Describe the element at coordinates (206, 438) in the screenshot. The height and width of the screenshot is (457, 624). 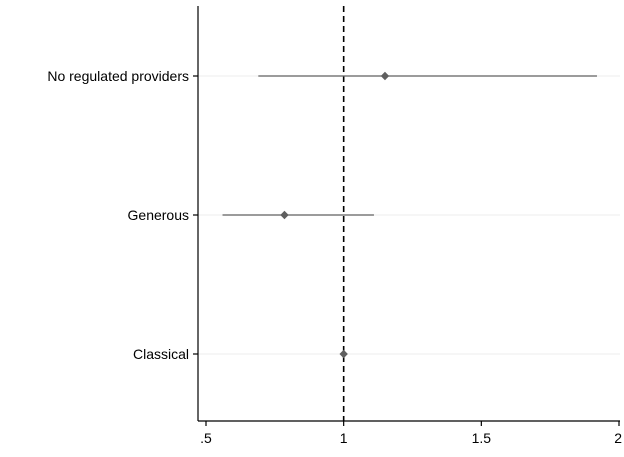
I see `x-tick-label-p5: .5` at that location.